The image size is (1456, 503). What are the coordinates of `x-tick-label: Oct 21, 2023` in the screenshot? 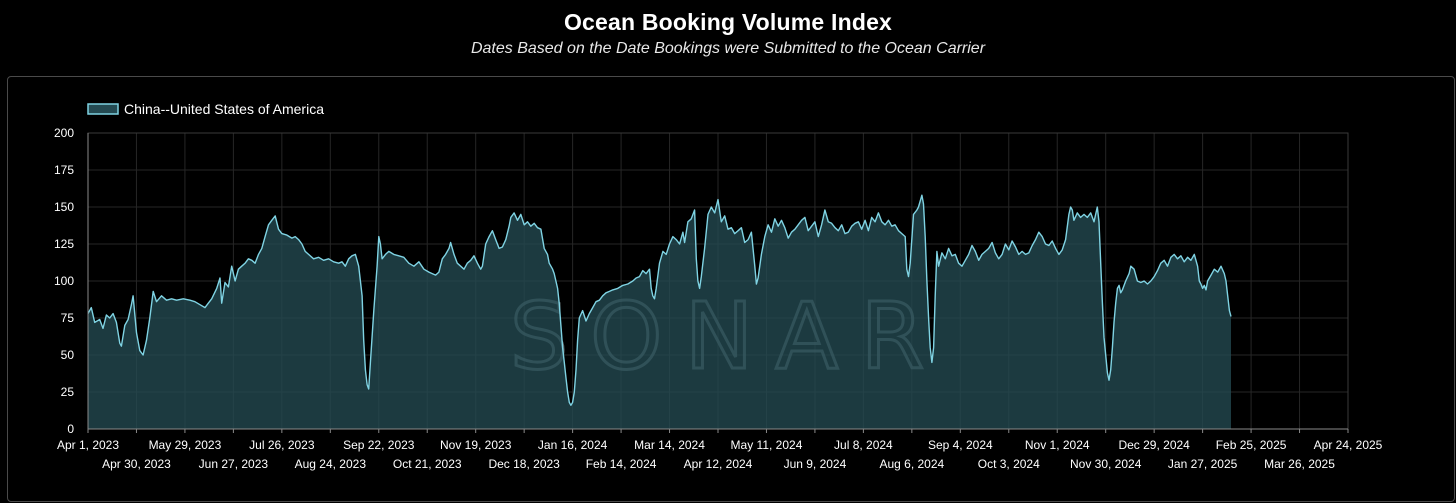 It's located at (427, 464).